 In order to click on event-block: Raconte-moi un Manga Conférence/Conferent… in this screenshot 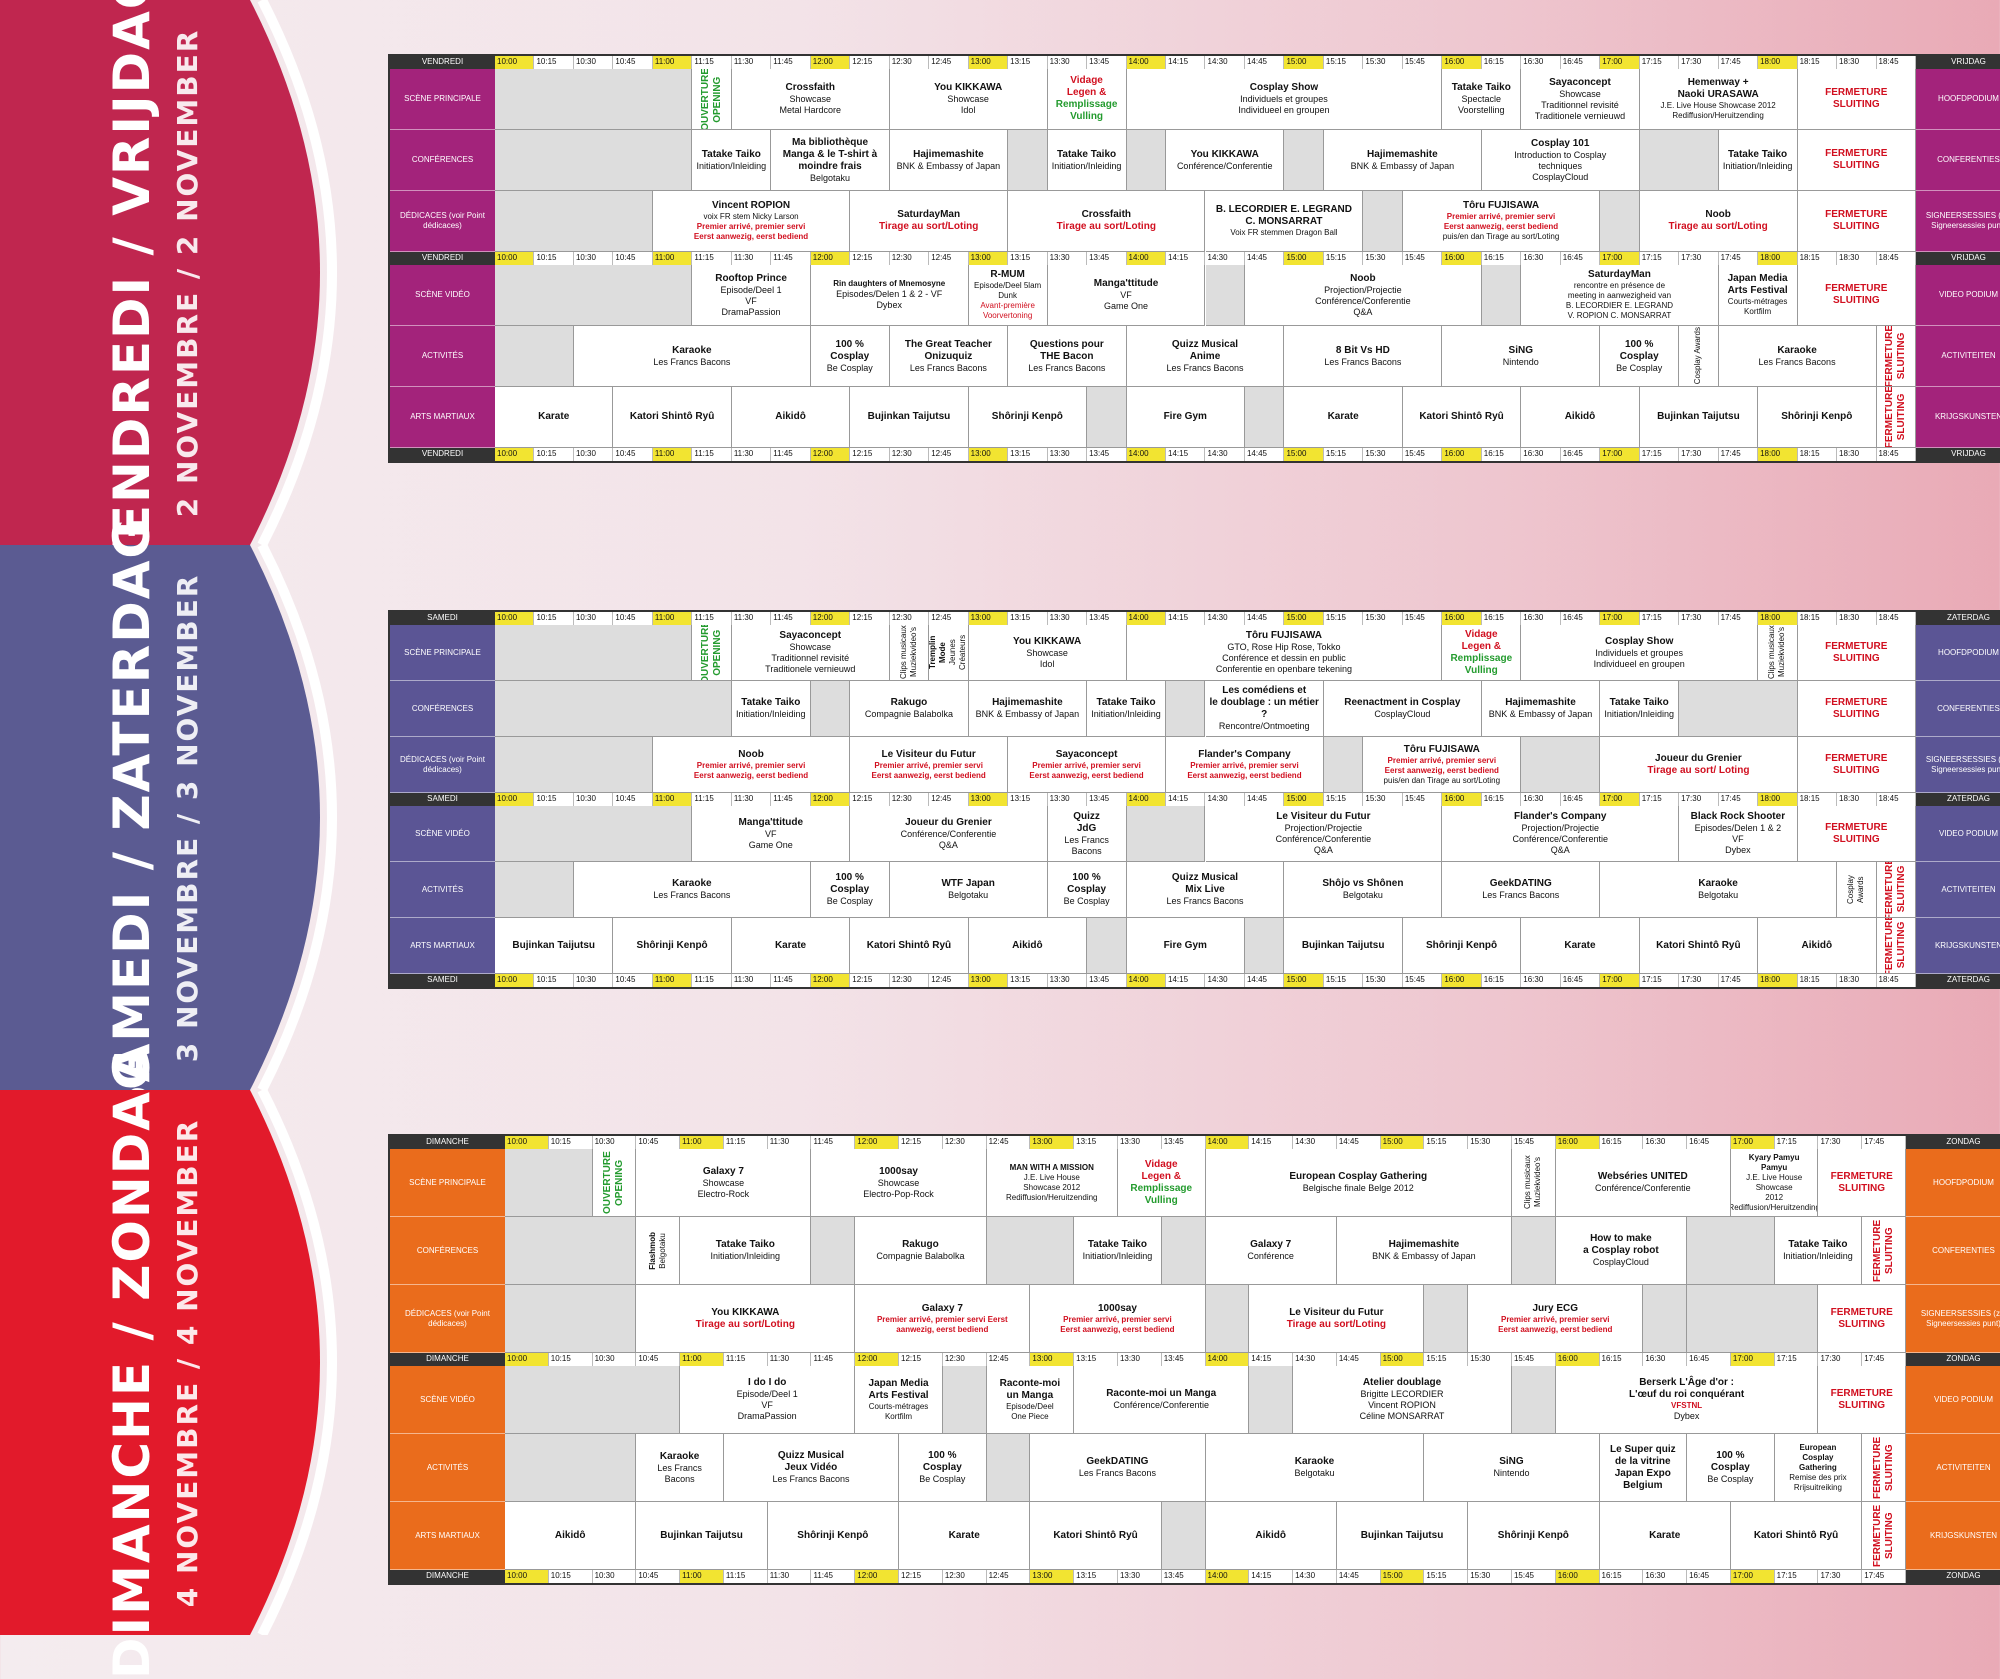, I will do `click(1162, 1400)`.